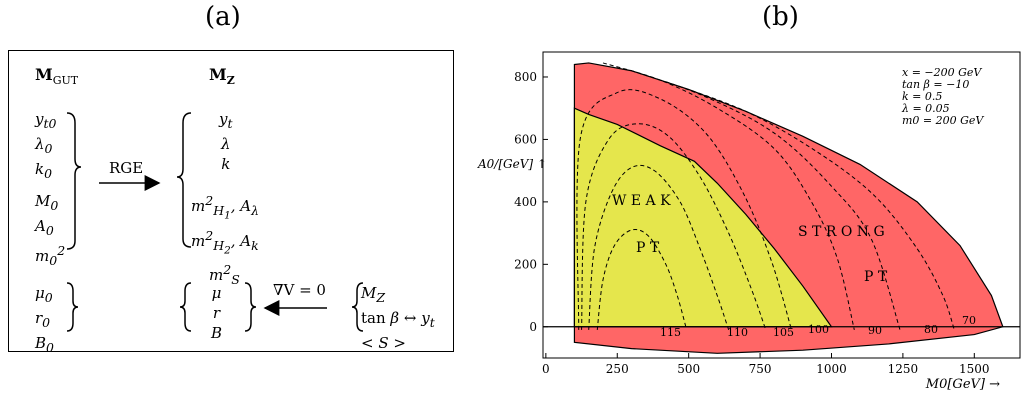  What do you see at coordinates (670, 332) in the screenshot?
I see `contour-label-115: 115` at bounding box center [670, 332].